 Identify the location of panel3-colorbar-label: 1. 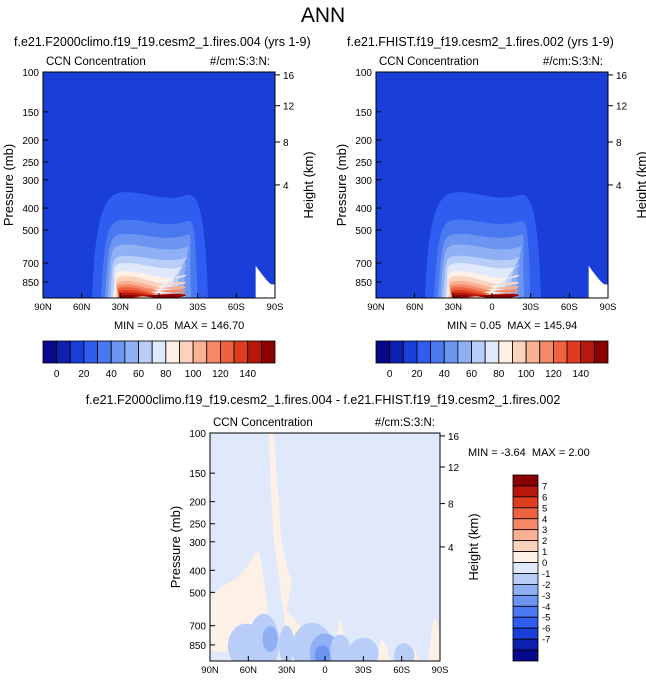
(544, 552).